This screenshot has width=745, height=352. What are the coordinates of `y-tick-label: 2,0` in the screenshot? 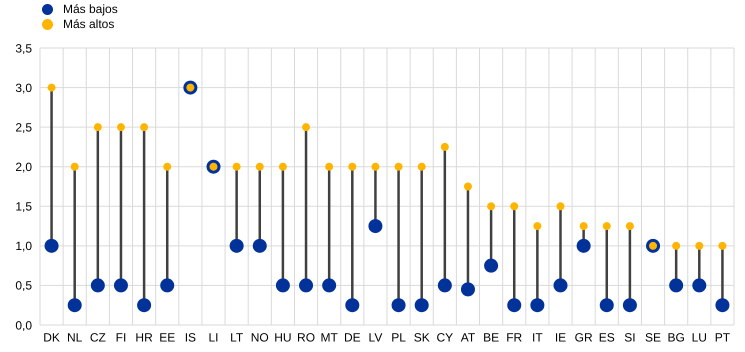 It's located at (23, 167).